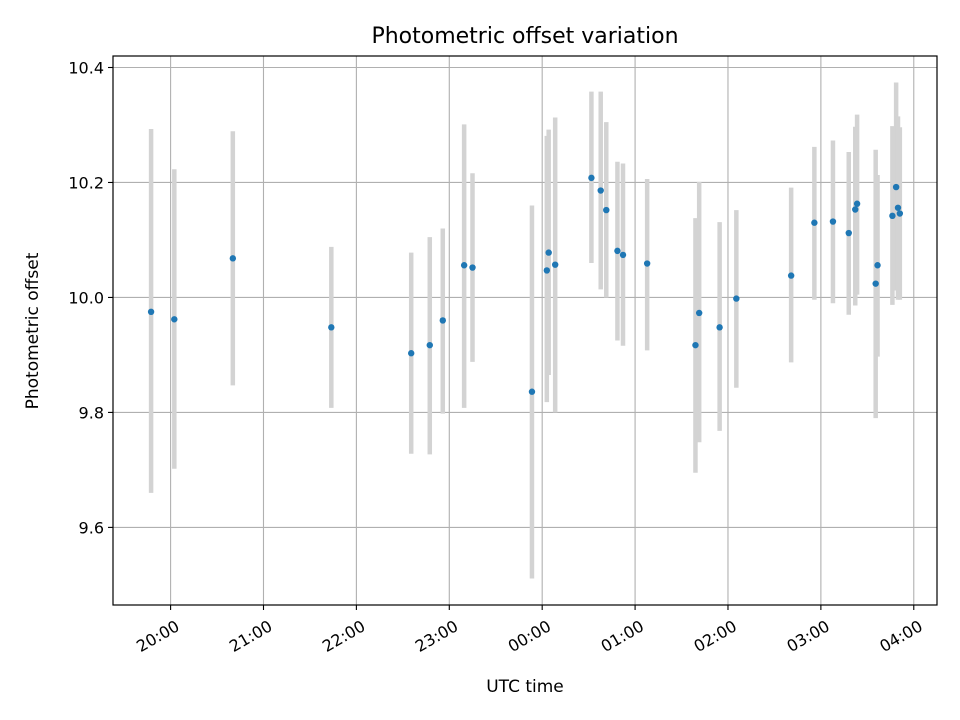  What do you see at coordinates (86, 67) in the screenshot?
I see `y-tick-label: 10.4` at bounding box center [86, 67].